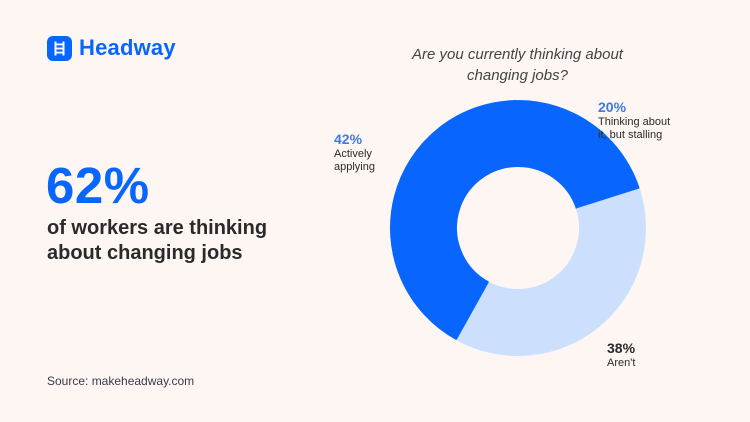  What do you see at coordinates (98, 185) in the screenshot?
I see `headline-stat: 62%` at bounding box center [98, 185].